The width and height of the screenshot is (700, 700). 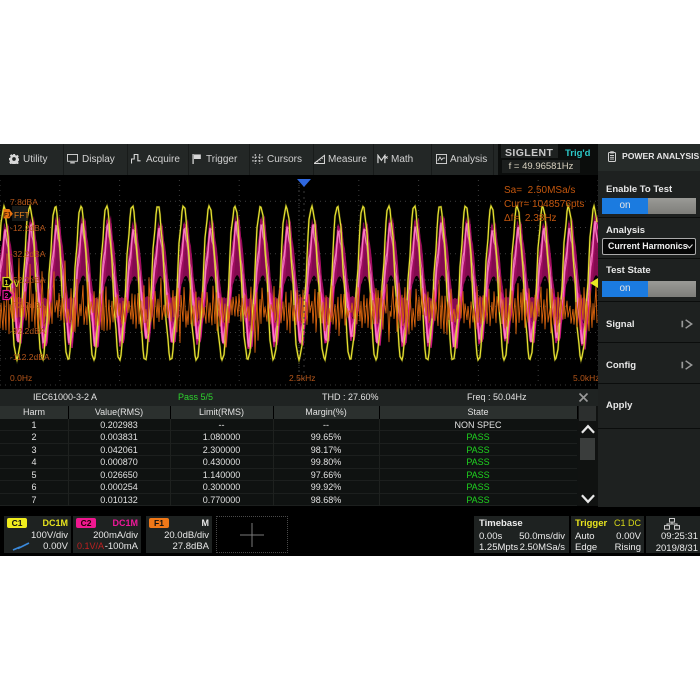 I want to click on svg-text: V, so click(x=17, y=284).